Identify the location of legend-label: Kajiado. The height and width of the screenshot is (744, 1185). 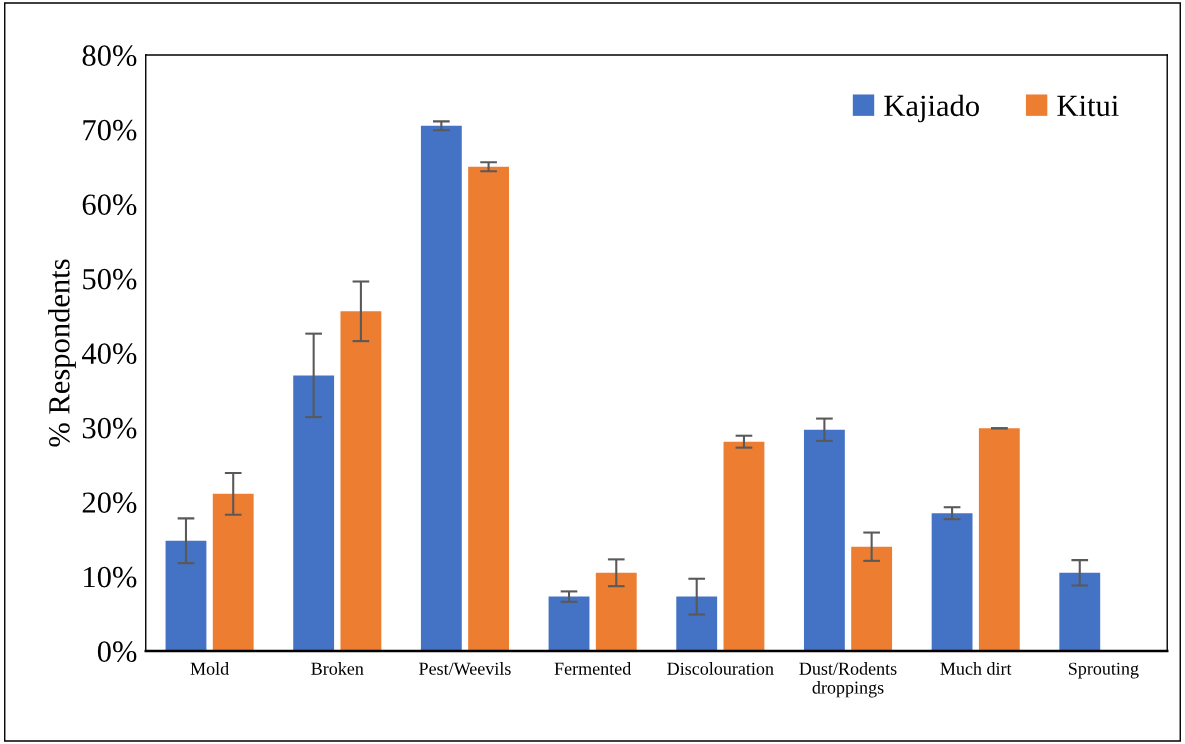
(931, 108).